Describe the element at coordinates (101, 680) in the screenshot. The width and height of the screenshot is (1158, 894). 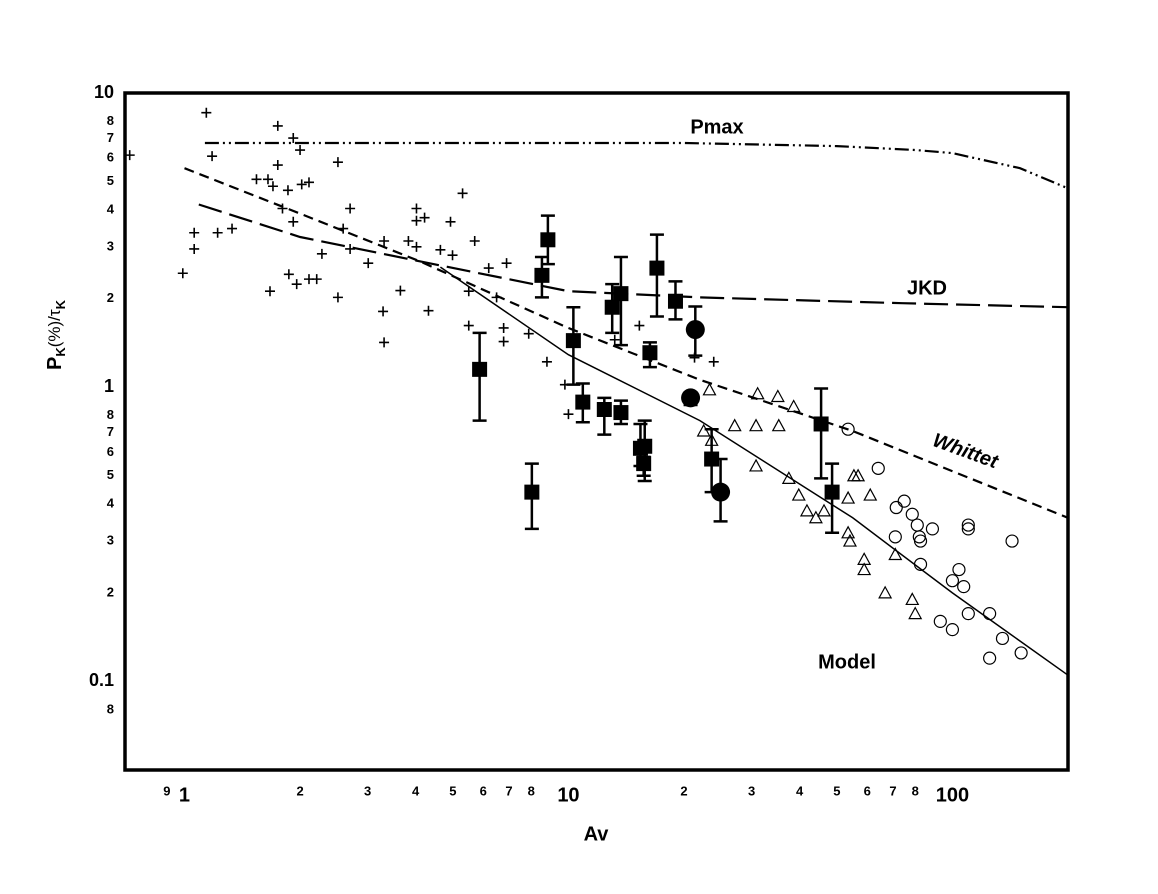
I see `y-tick-label: 0.1` at that location.